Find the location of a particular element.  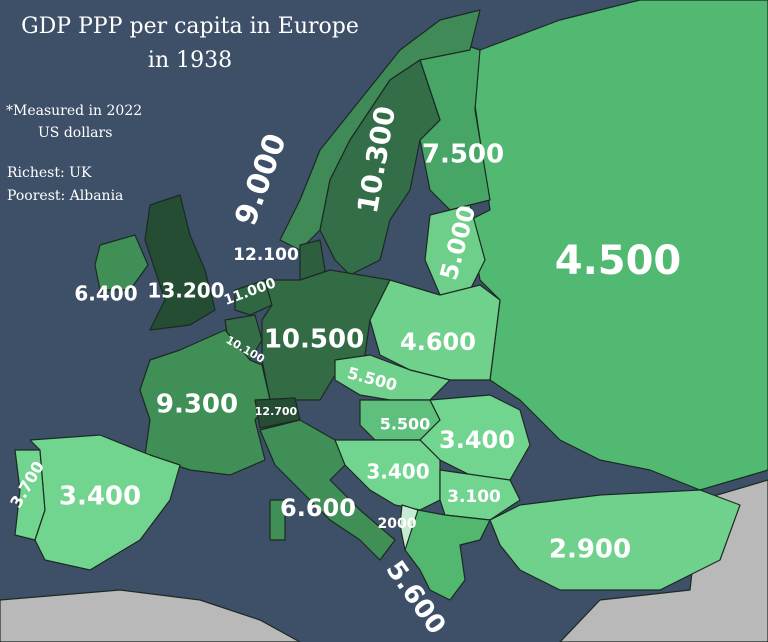

map-title-line1: GDP PPP per capita in Europe is located at coordinates (190, 26).